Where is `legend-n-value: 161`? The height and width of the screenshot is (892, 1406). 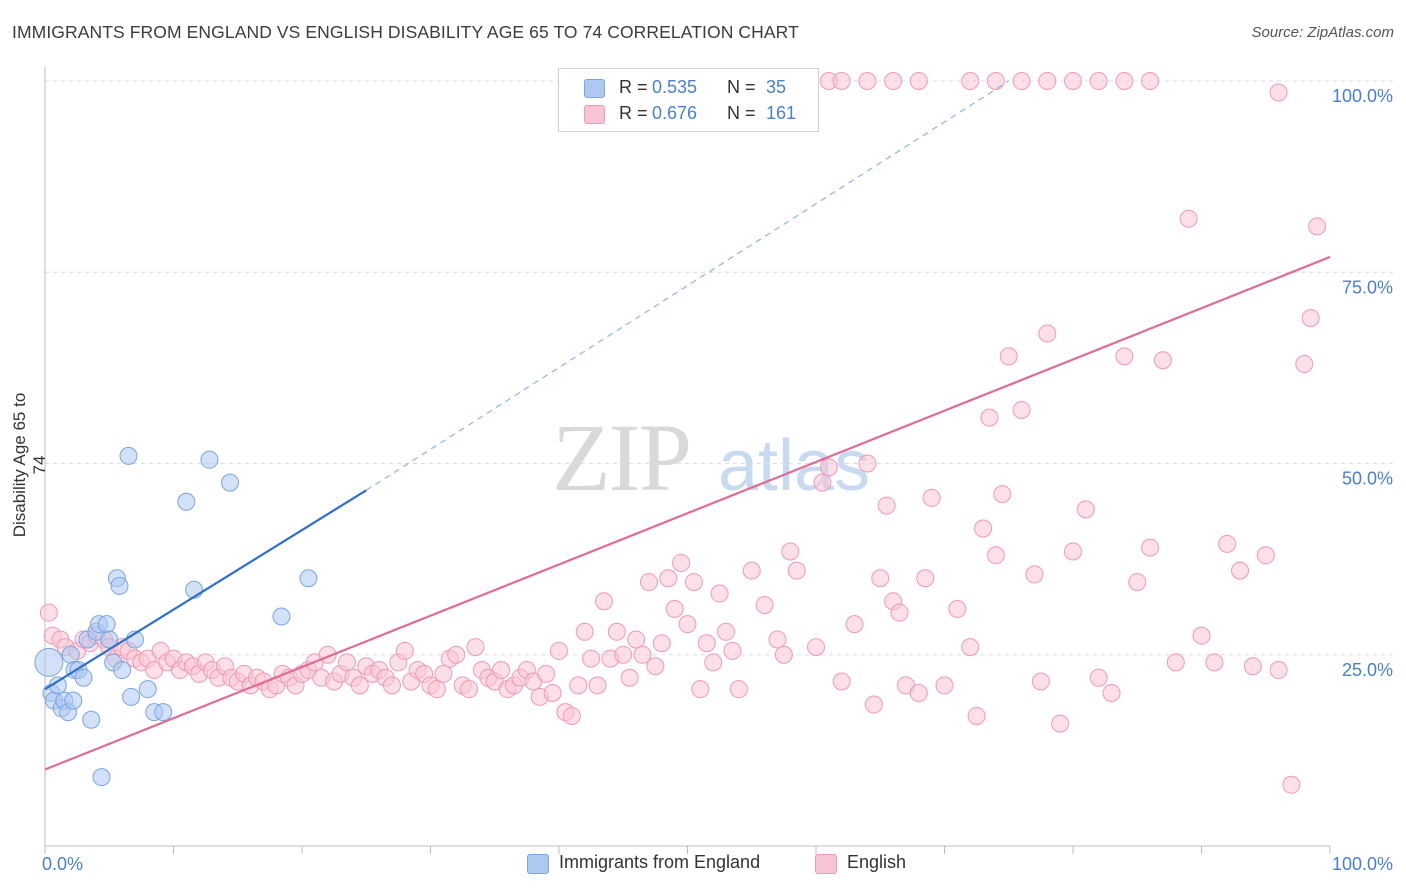 legend-n-value: 161 is located at coordinates (781, 113).